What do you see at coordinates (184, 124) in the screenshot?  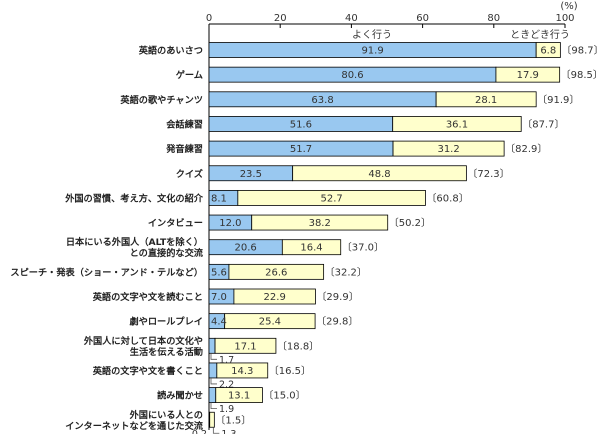 I see `category-label-3: 会話練習` at bounding box center [184, 124].